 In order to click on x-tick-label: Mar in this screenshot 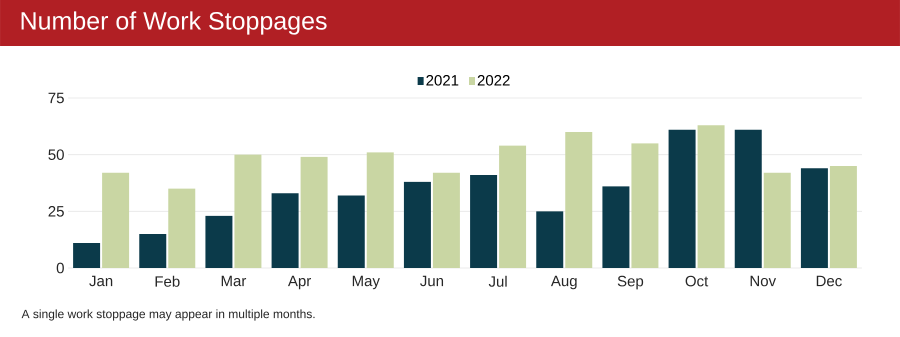, I will do `click(234, 281)`.